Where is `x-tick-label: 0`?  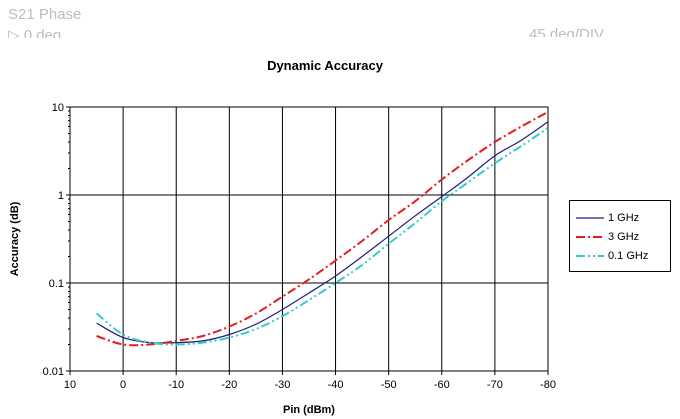 x-tick-label: 0 is located at coordinates (123, 385).